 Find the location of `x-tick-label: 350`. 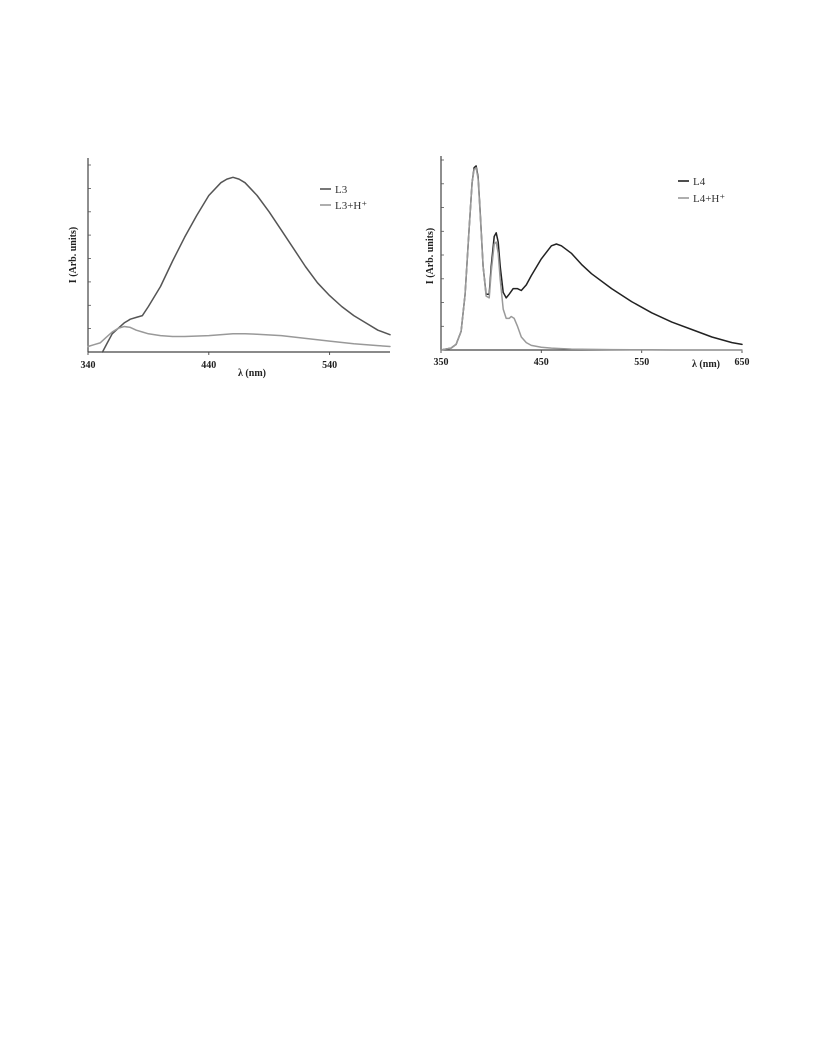

x-tick-label: 350 is located at coordinates (441, 362).